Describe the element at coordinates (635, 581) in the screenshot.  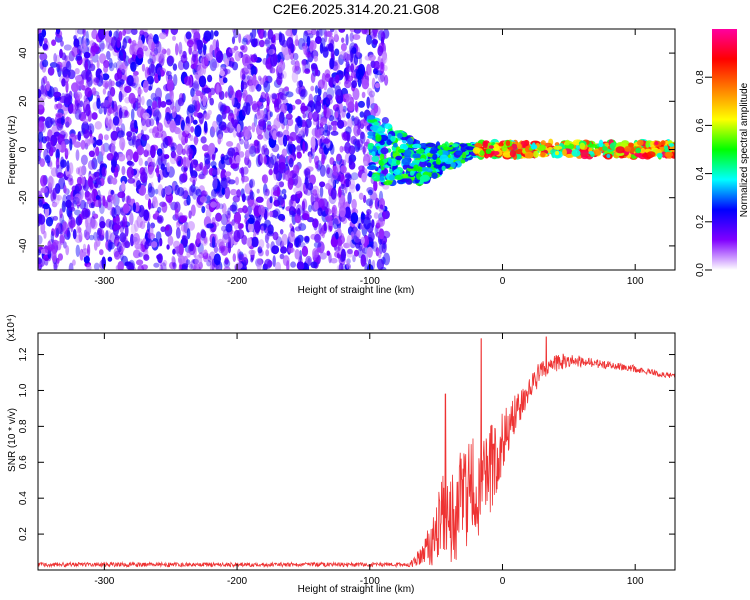
I see `x-tick-label: 100` at that location.